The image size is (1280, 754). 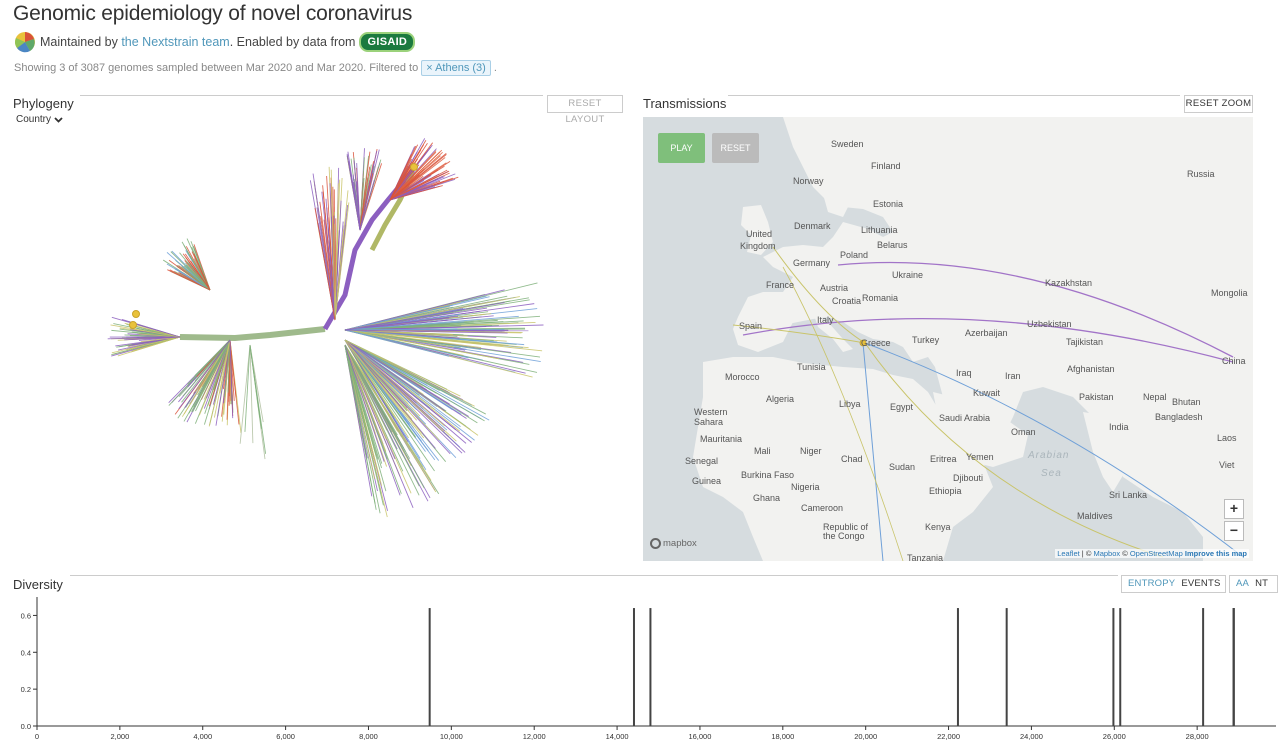 What do you see at coordinates (1234, 531) in the screenshot?
I see `zoom-out-button: −` at bounding box center [1234, 531].